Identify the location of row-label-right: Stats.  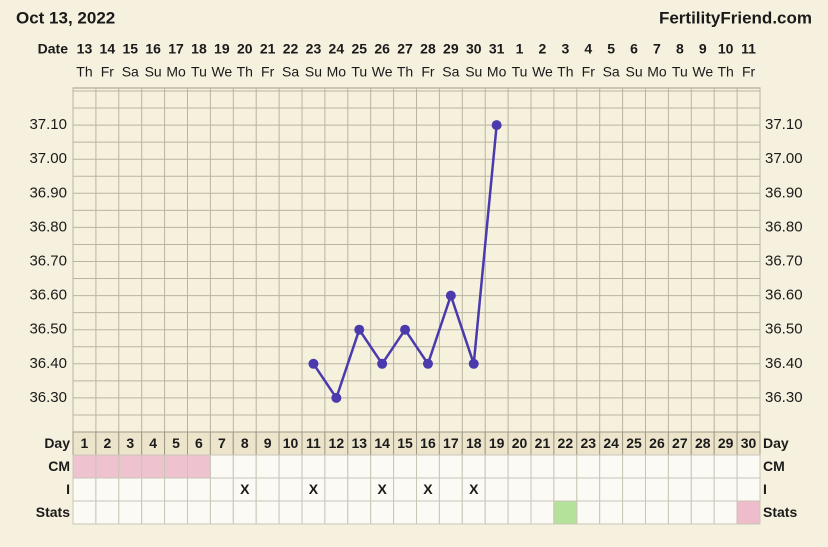
(780, 512).